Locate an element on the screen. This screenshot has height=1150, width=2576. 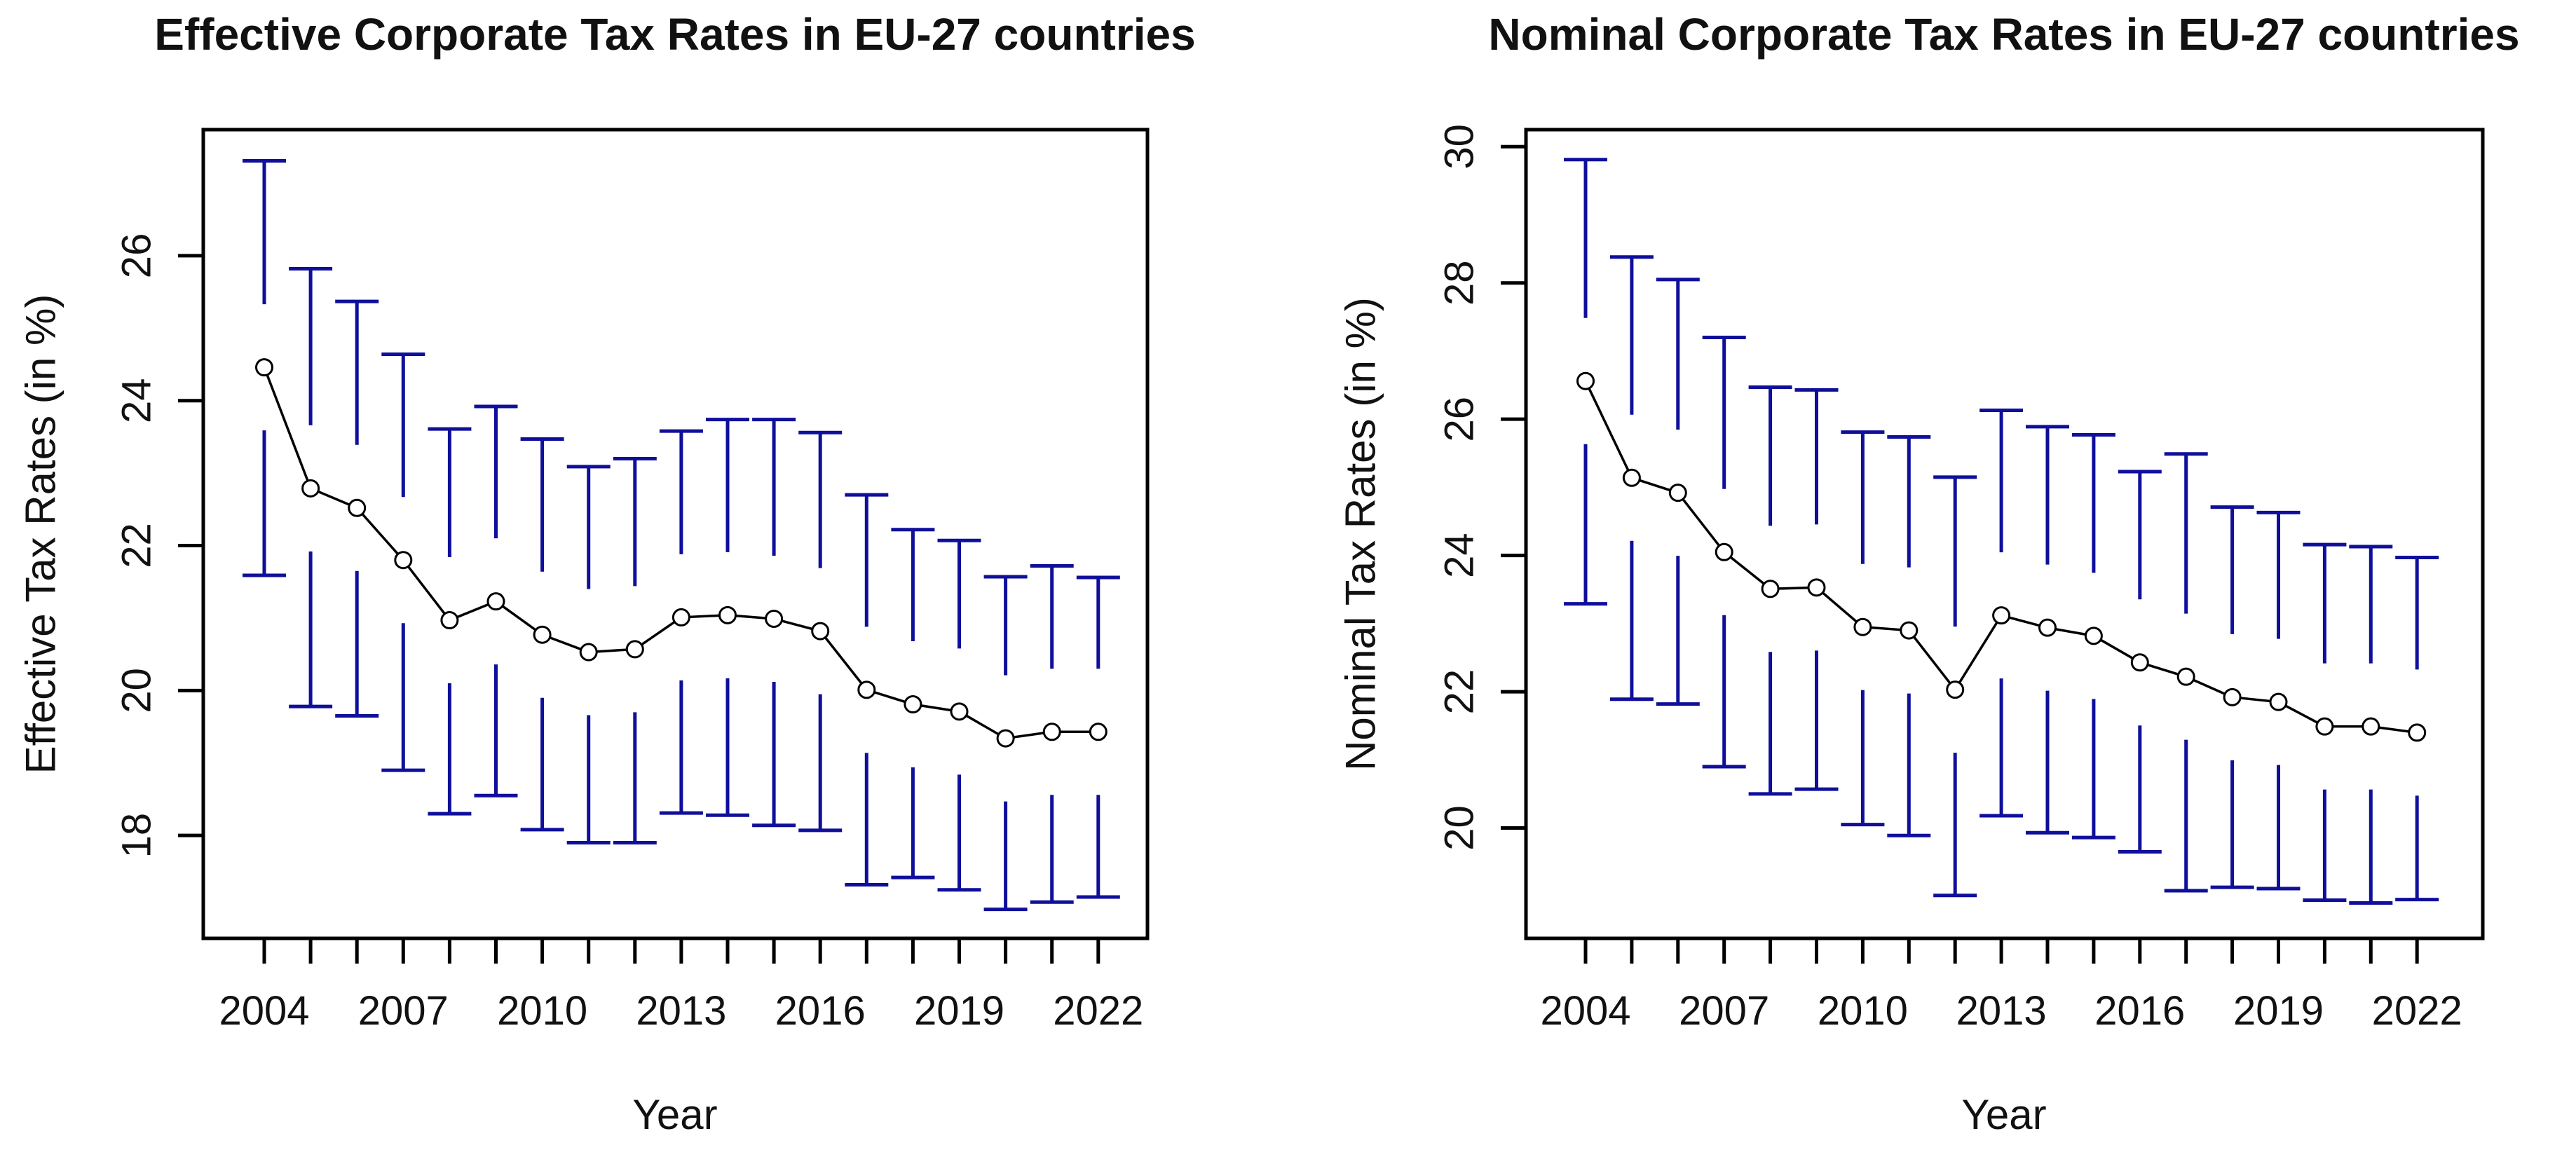
x-axis-title-effective: Year is located at coordinates (675, 1114).